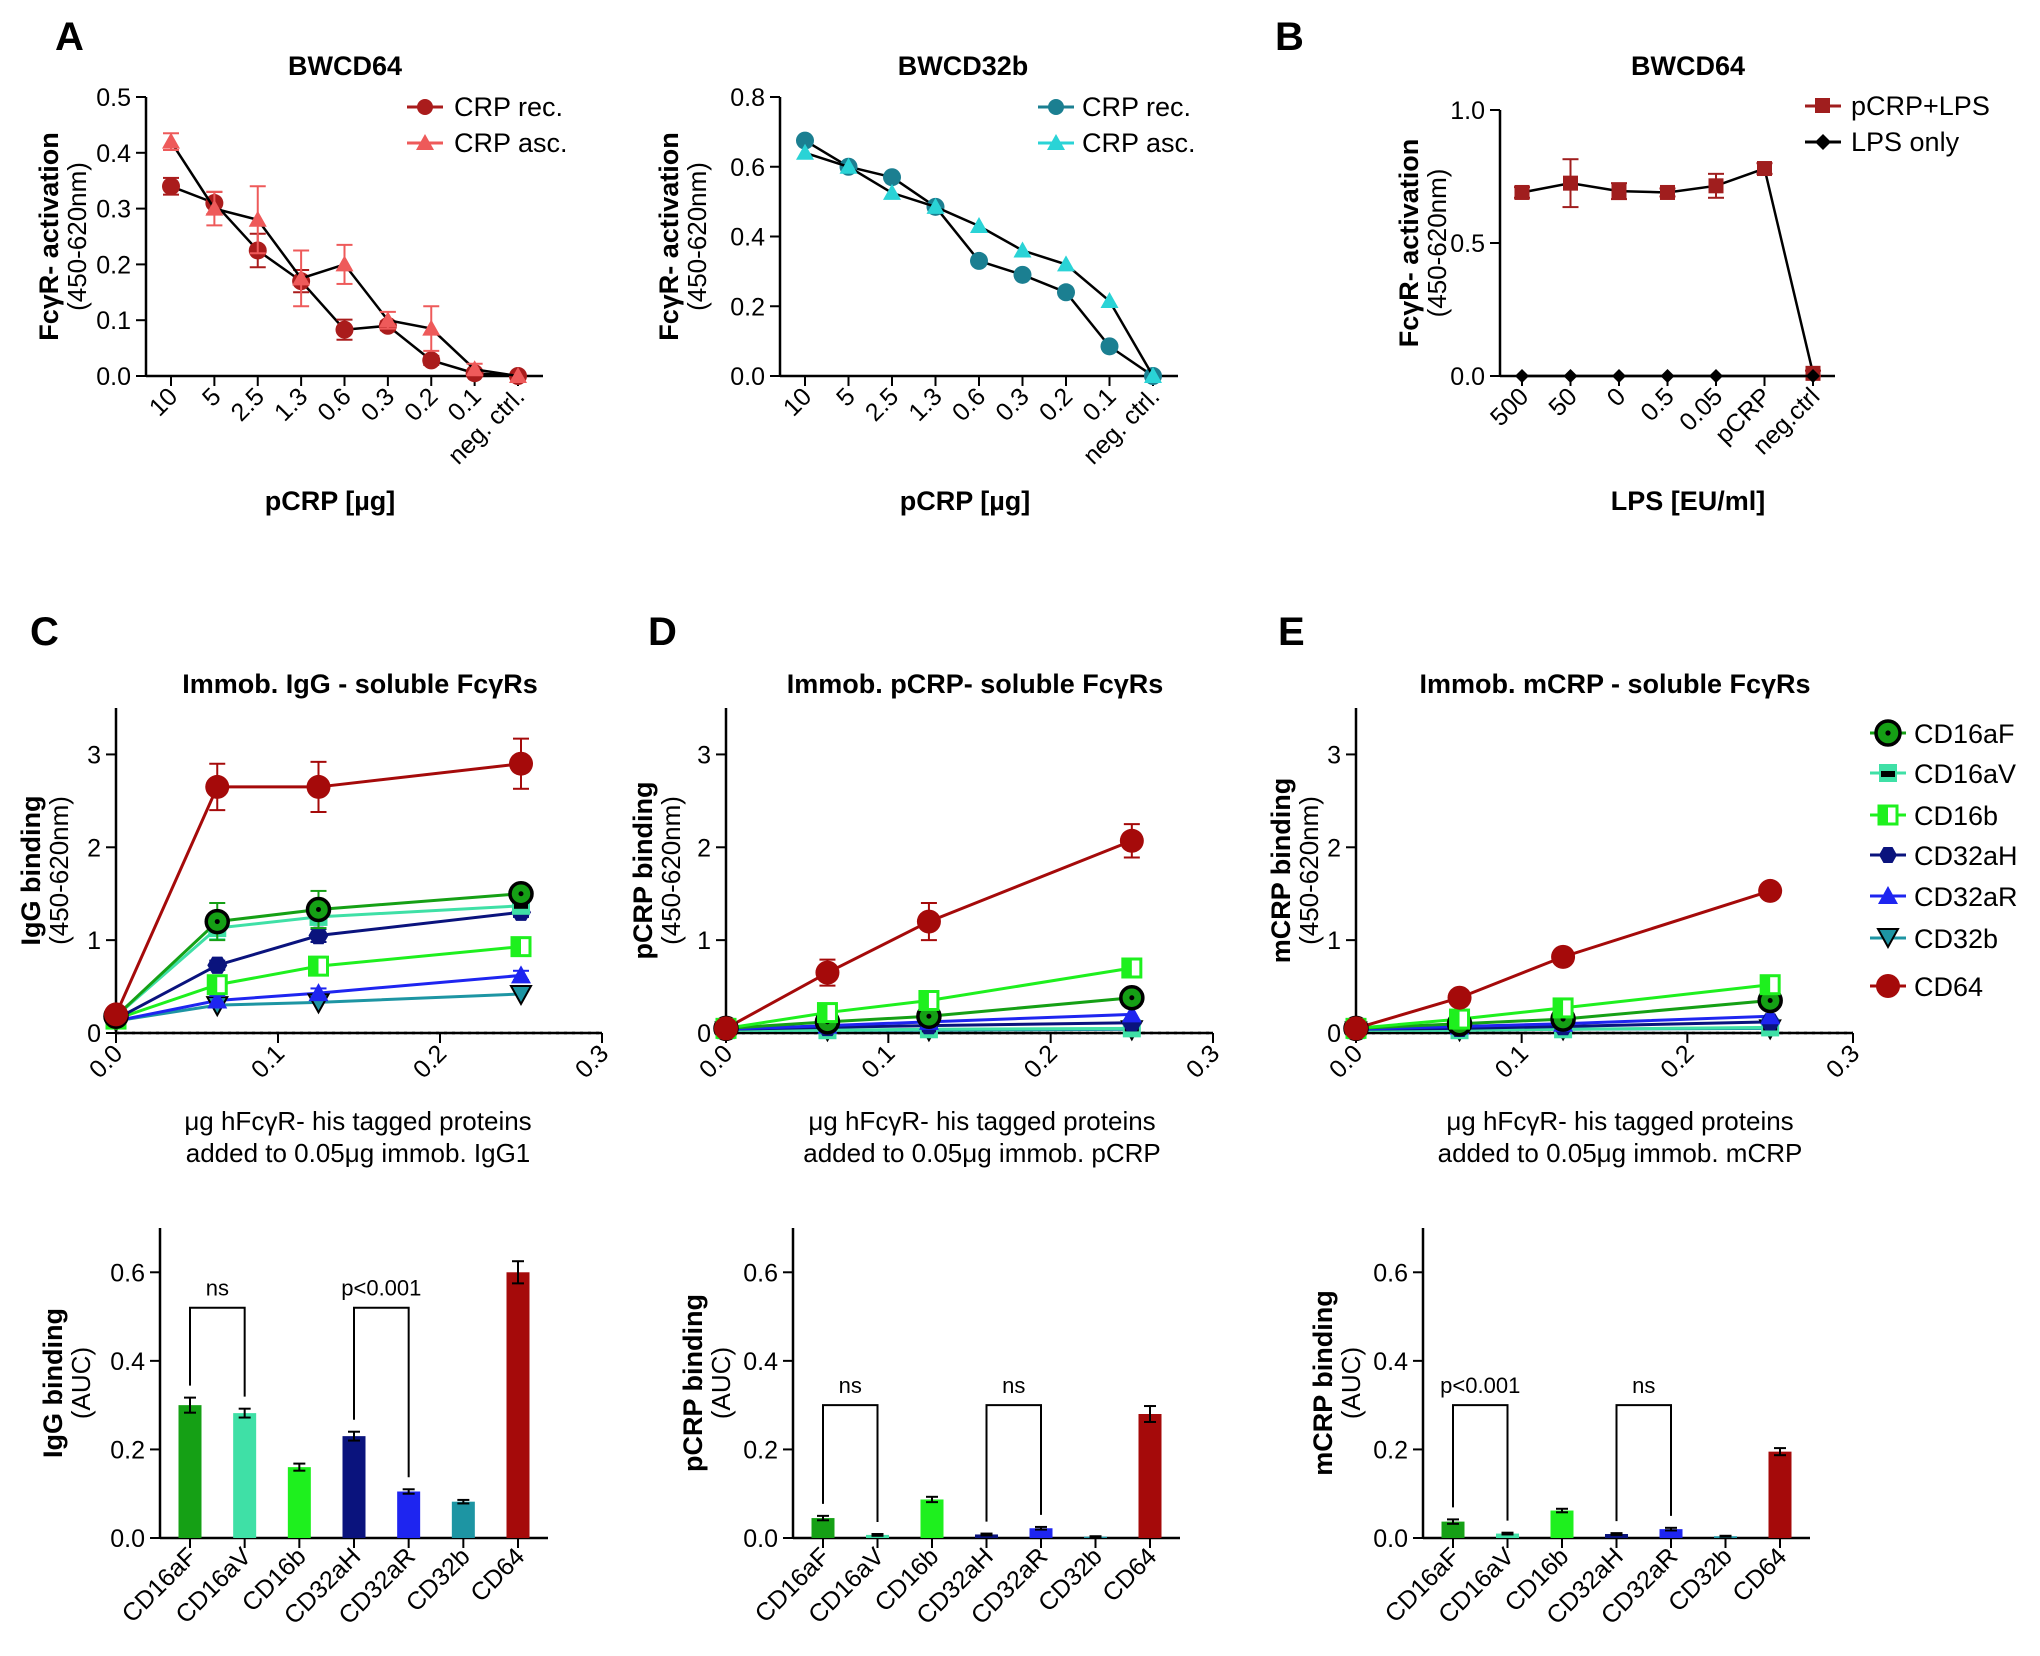  What do you see at coordinates (1390, 1539) in the screenshot?
I see `e-auc-ytick-label-0: 0.0` at bounding box center [1390, 1539].